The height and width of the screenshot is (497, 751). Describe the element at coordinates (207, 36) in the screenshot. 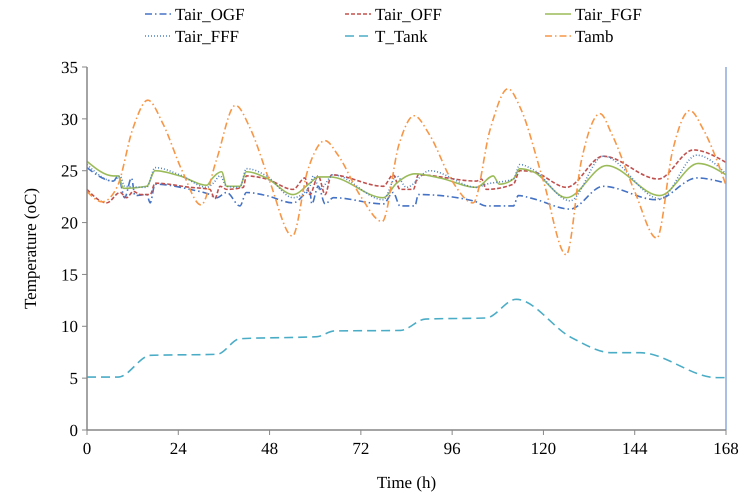

I see `legend-label: Tair_FFF` at that location.